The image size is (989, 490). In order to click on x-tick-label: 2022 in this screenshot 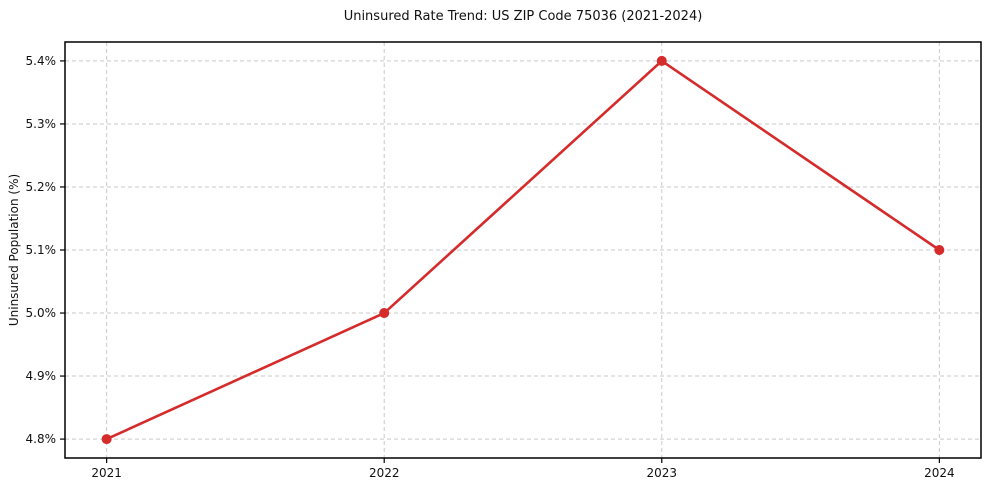, I will do `click(384, 473)`.